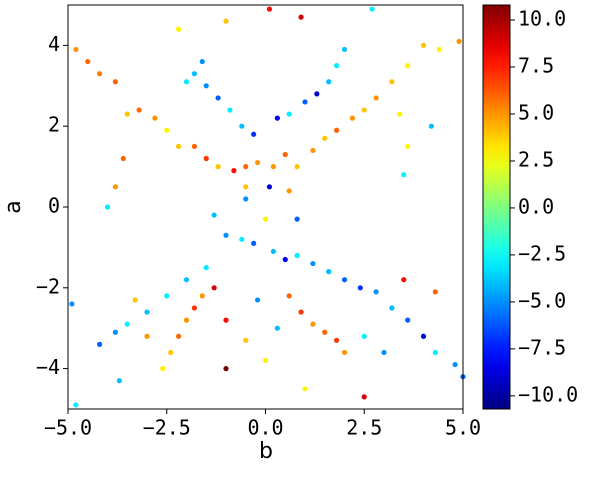 This screenshot has width=598, height=494. Describe the element at coordinates (48, 367) in the screenshot. I see `y-tick-label: −4` at that location.